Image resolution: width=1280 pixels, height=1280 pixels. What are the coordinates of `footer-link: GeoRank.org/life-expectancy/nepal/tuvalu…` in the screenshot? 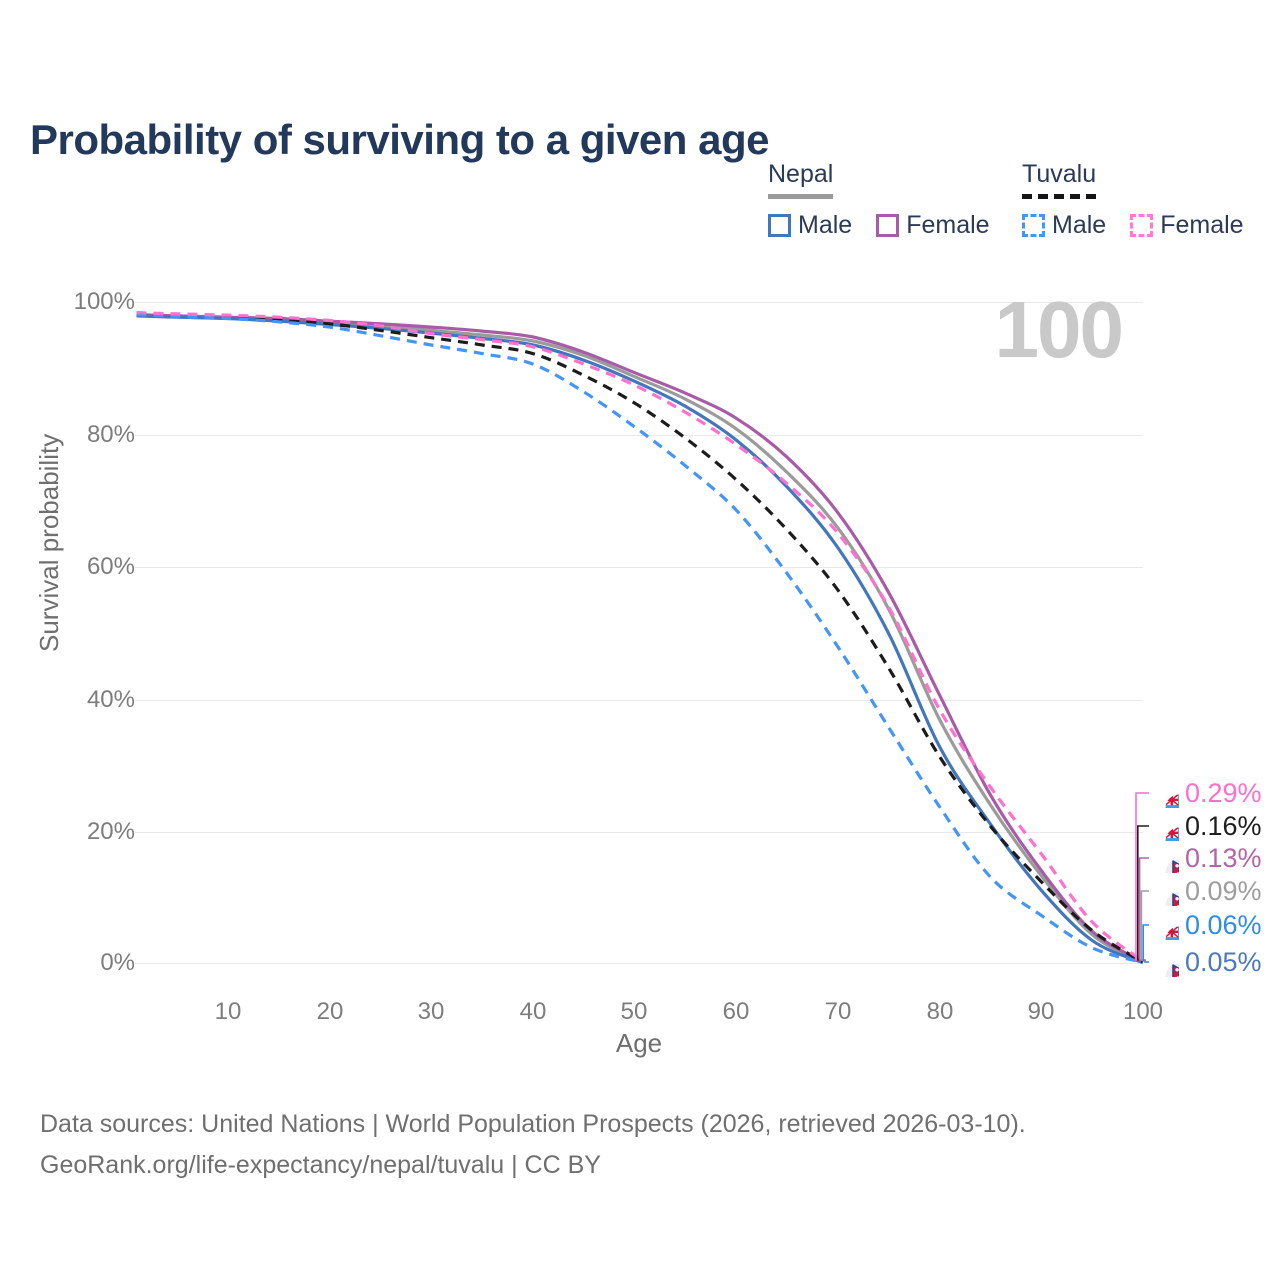 It's located at (320, 1165).